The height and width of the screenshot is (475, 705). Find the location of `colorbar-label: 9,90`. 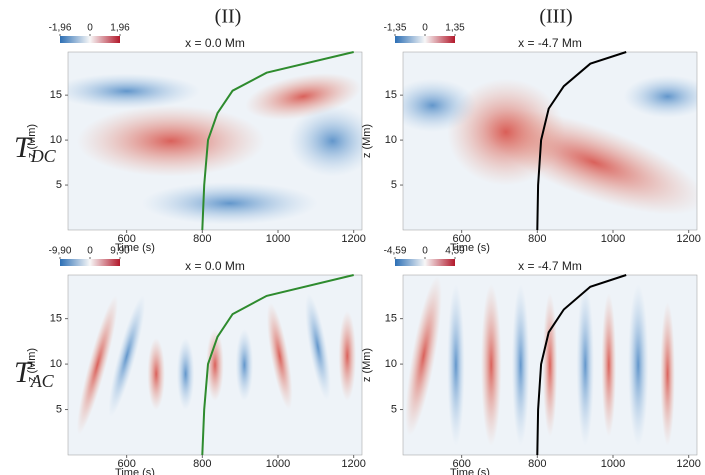

colorbar-label: 9,90 is located at coordinates (120, 251).